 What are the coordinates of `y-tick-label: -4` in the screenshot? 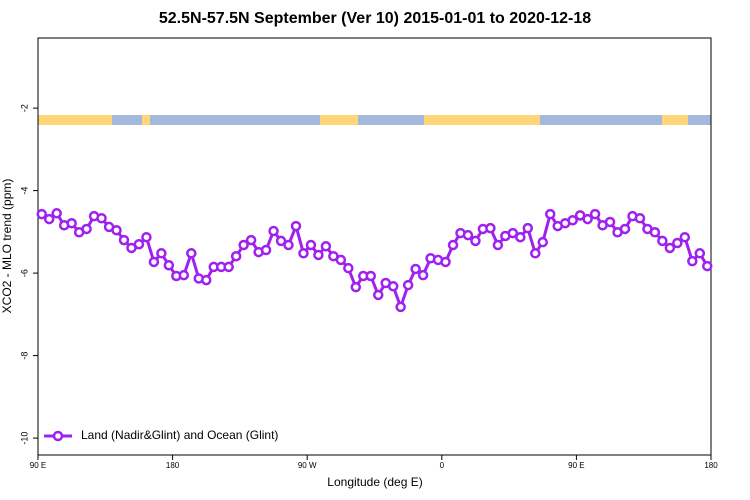 It's located at (24, 191).